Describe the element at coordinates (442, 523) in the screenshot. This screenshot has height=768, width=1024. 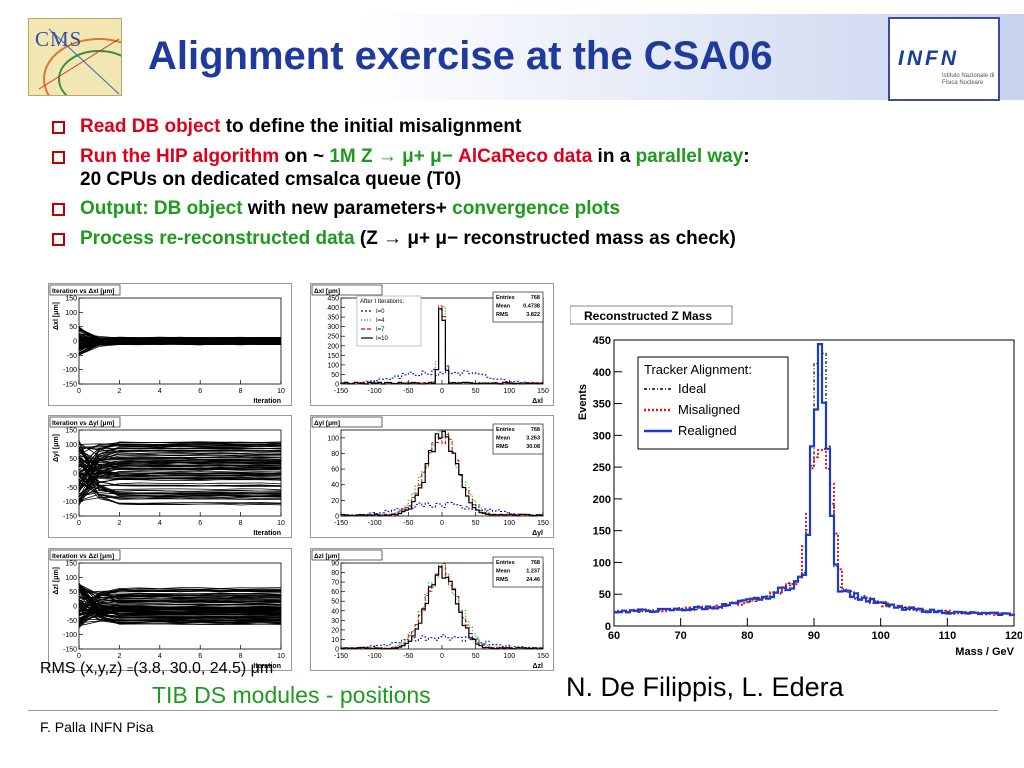
I see `p3-hist-xtick-label-3: 0` at that location.